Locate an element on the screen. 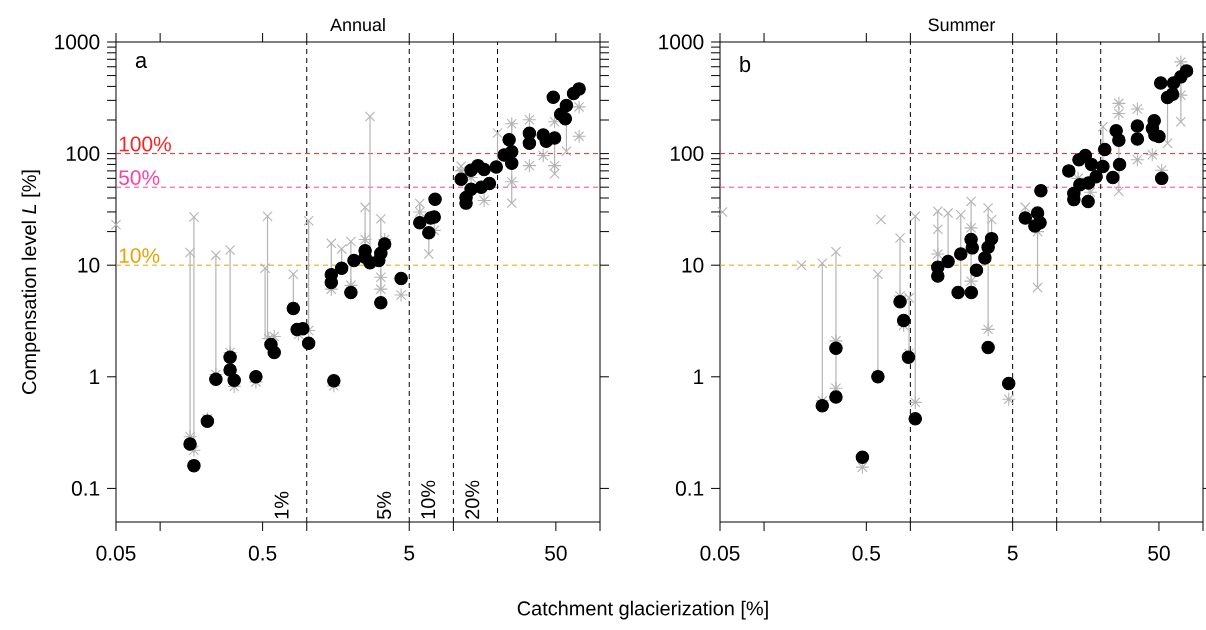  ref-line-label: 100% is located at coordinates (145, 144).